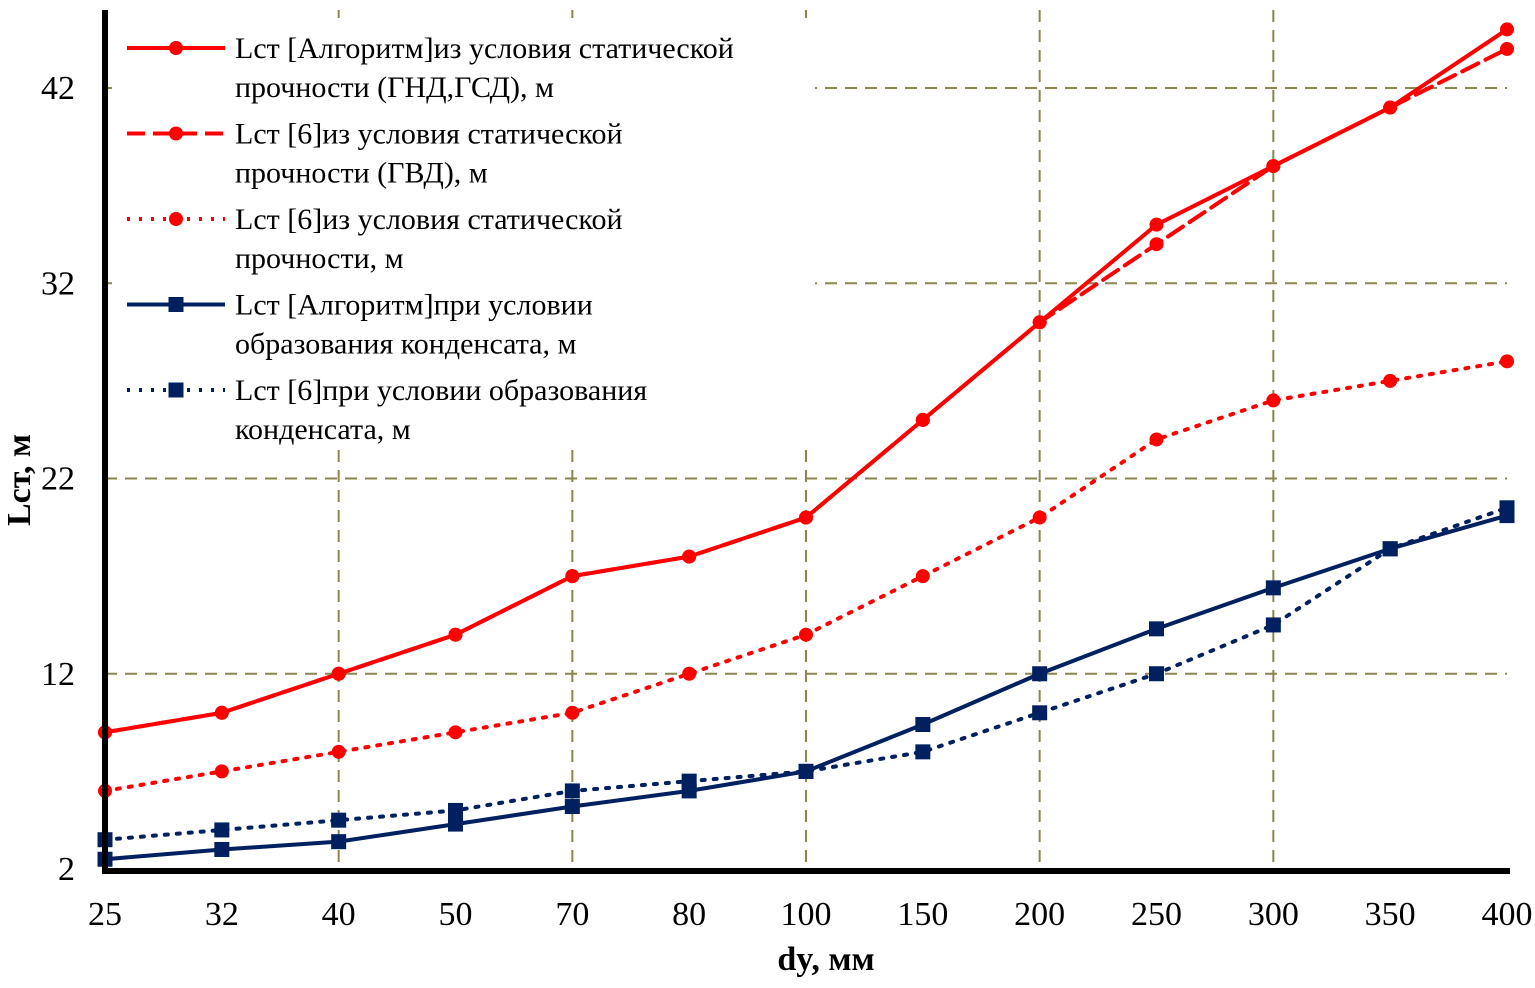 Image resolution: width=1535 pixels, height=988 pixels. What do you see at coordinates (1507, 914) in the screenshot?
I see `x-tick-label: 400` at bounding box center [1507, 914].